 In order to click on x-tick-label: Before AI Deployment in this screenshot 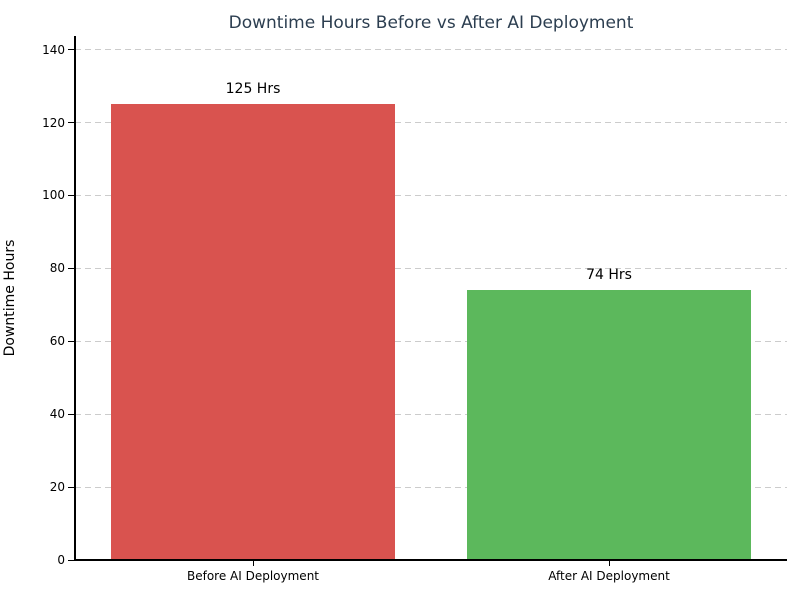, I will do `click(253, 576)`.